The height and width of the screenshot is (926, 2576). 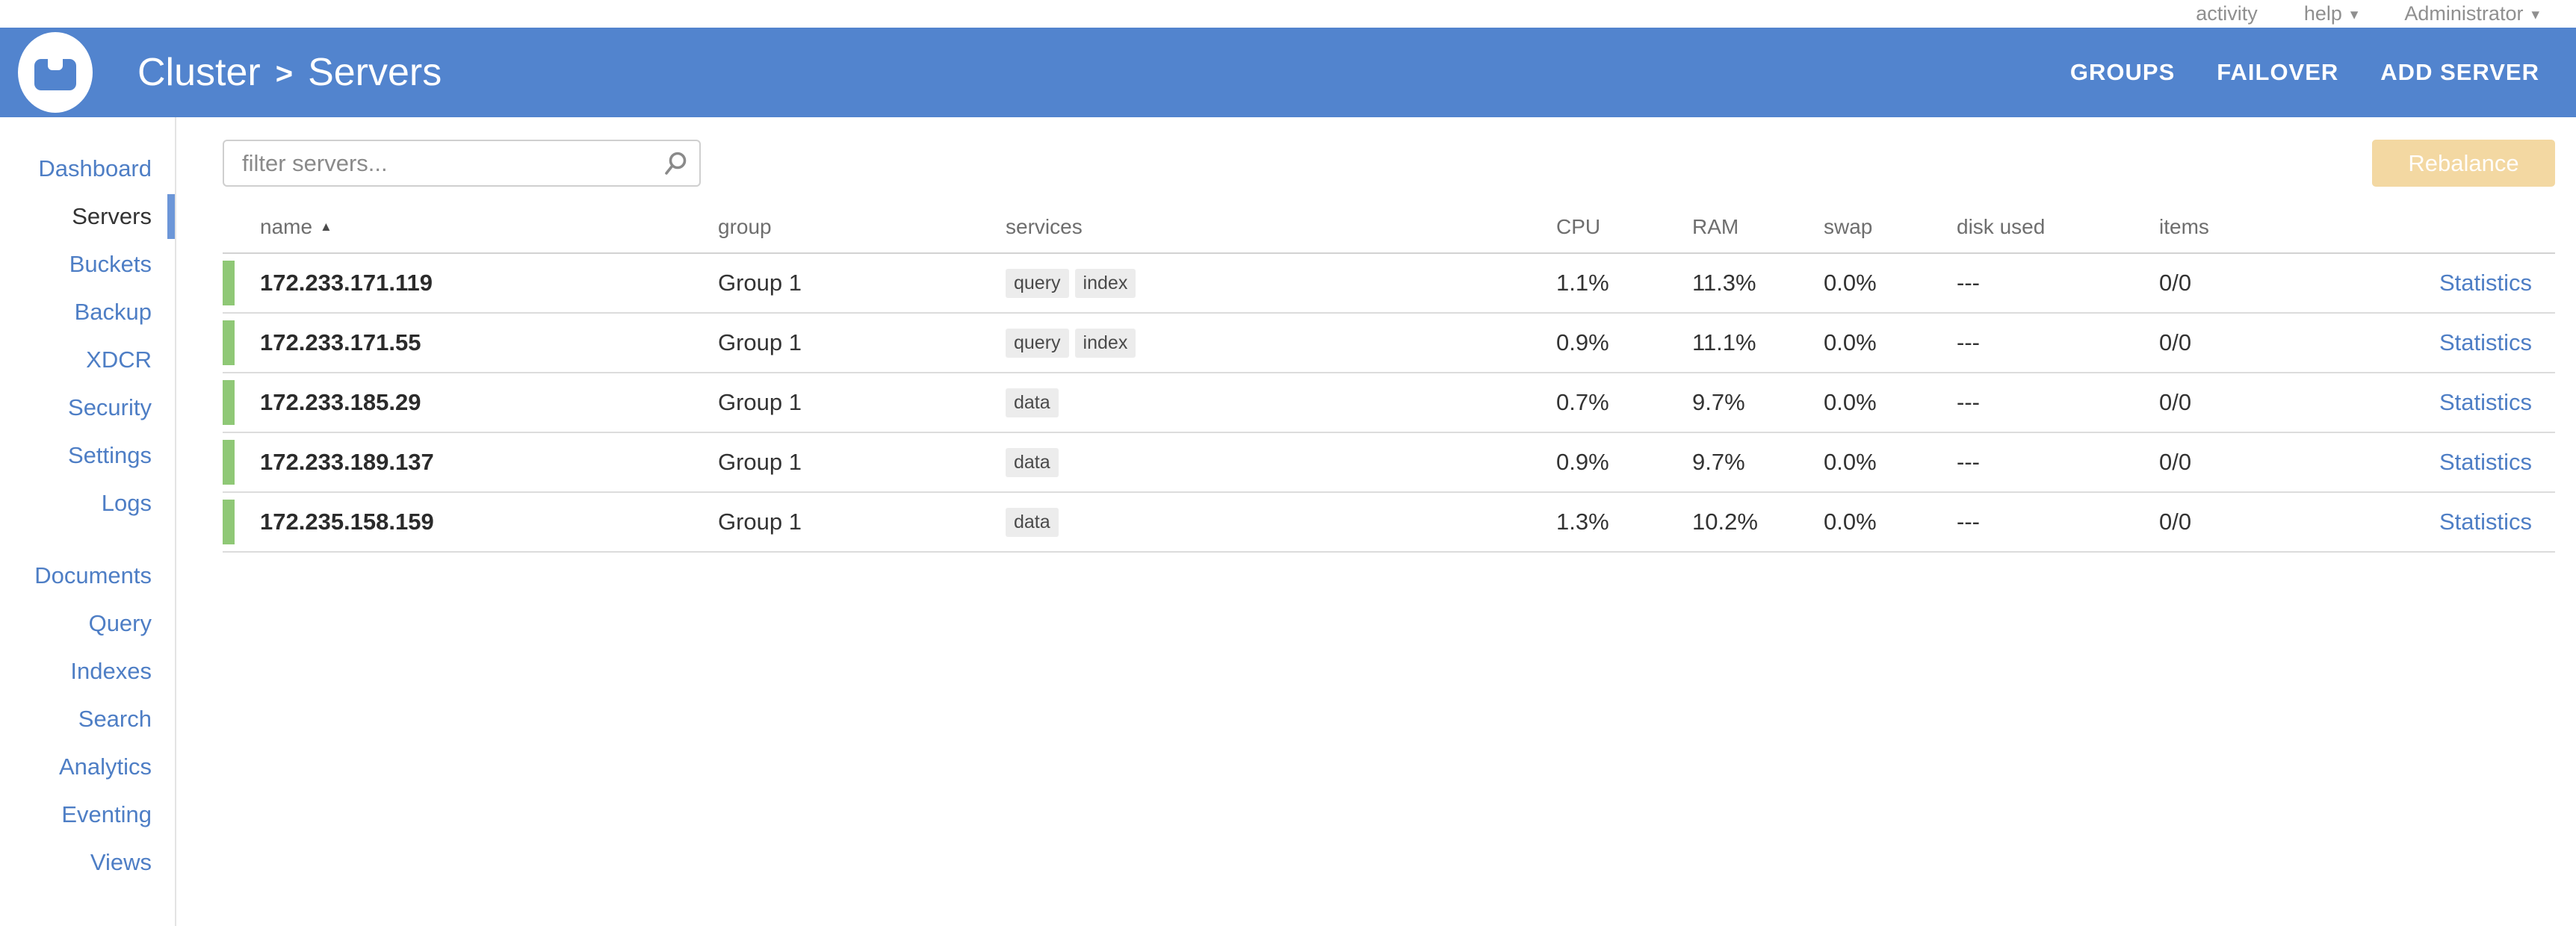 What do you see at coordinates (110, 407) in the screenshot?
I see `sidebar-item-label: Security` at bounding box center [110, 407].